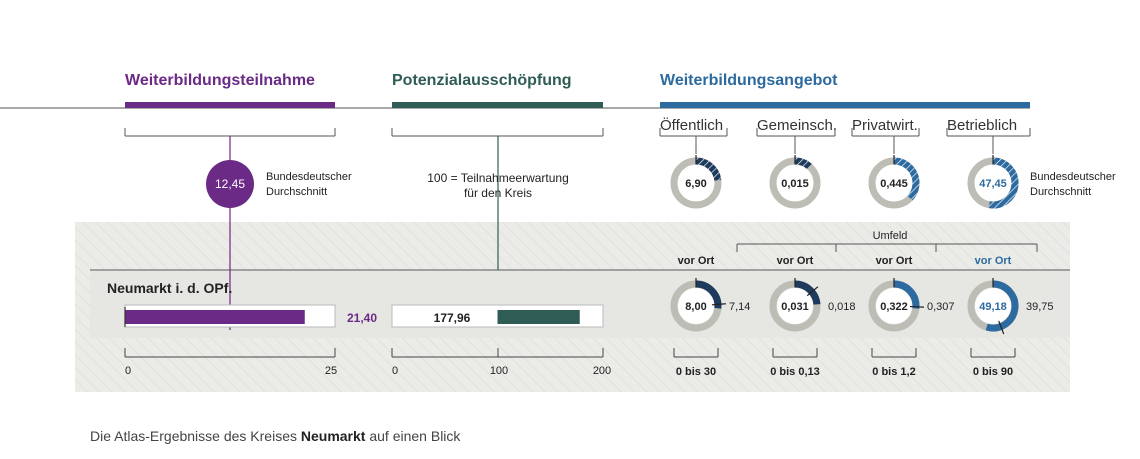  What do you see at coordinates (331, 371) in the screenshot?
I see `participation-tick-25: 25` at bounding box center [331, 371].